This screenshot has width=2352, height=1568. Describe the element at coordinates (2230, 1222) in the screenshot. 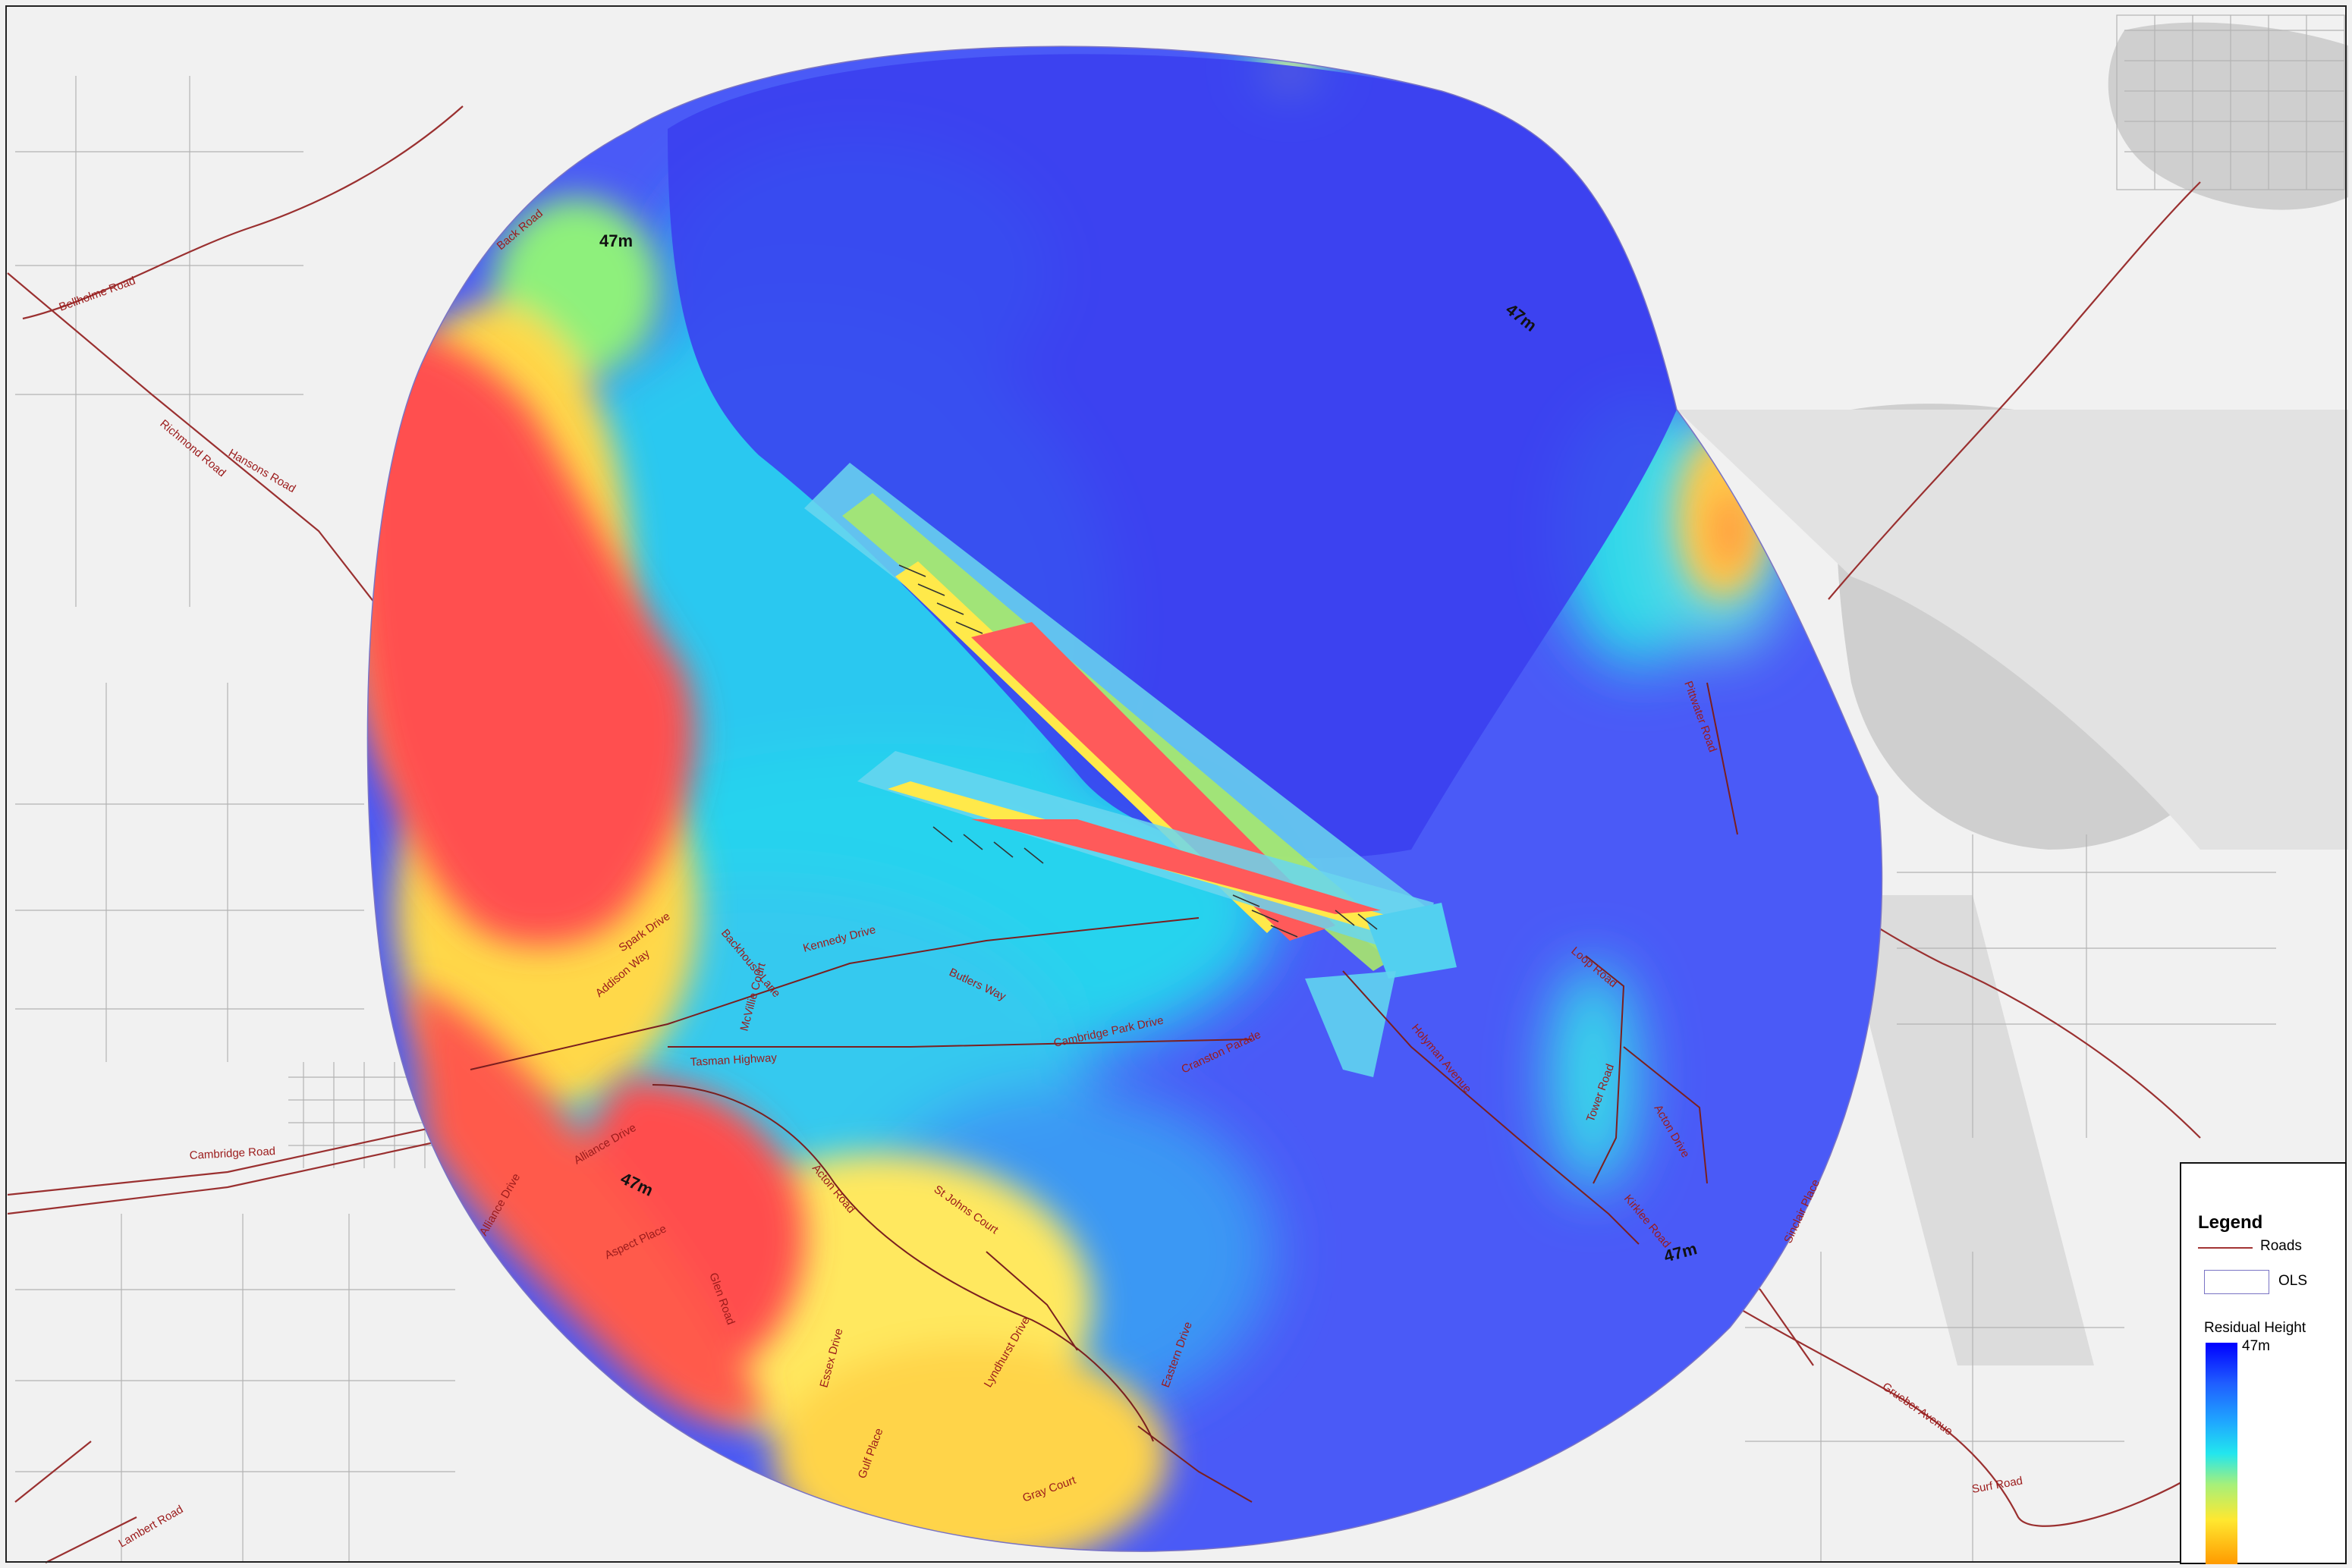

I see `legend-title: Legend` at that location.